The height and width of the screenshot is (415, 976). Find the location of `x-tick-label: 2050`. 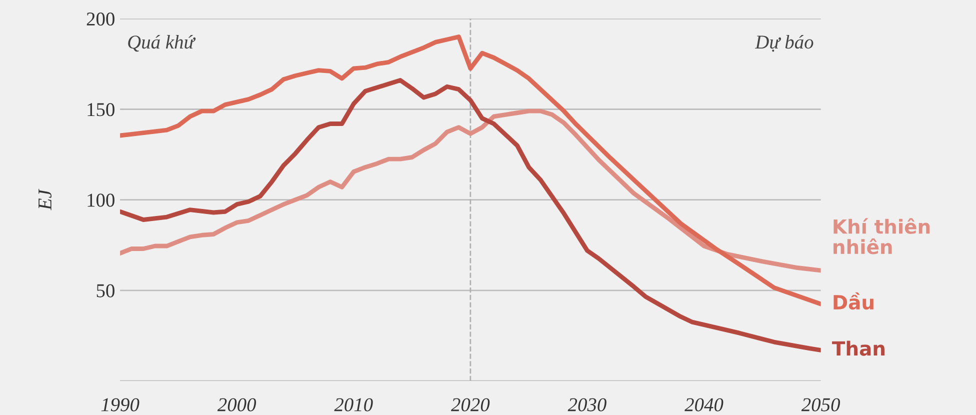

x-tick-label: 2050 is located at coordinates (820, 405).